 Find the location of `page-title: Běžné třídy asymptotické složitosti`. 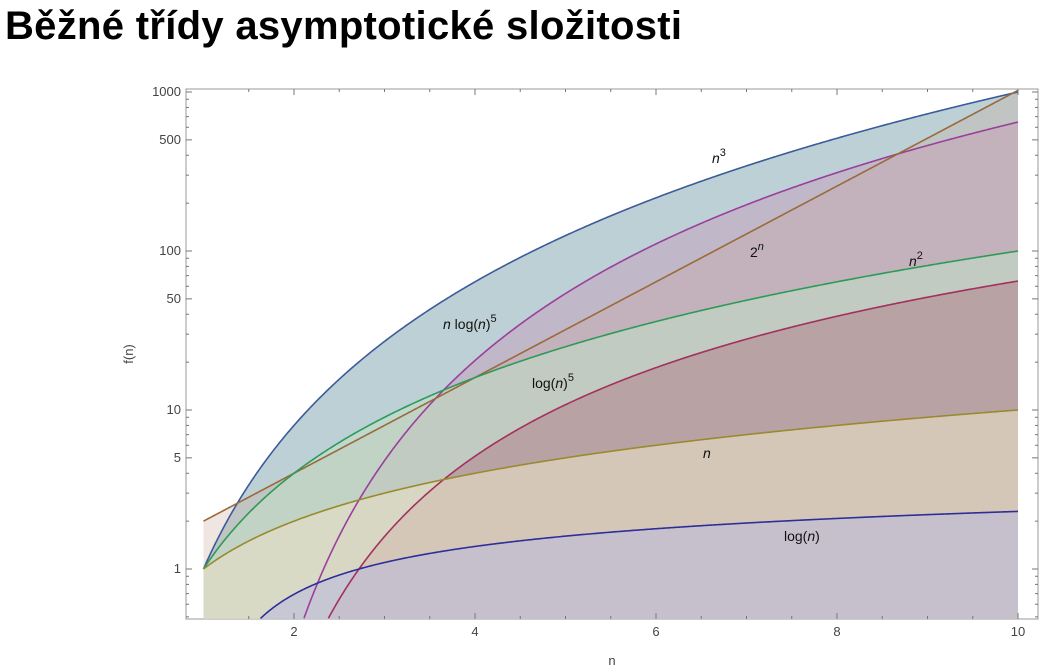

page-title: Běžné třídy asymptotické složitosti is located at coordinates (344, 26).